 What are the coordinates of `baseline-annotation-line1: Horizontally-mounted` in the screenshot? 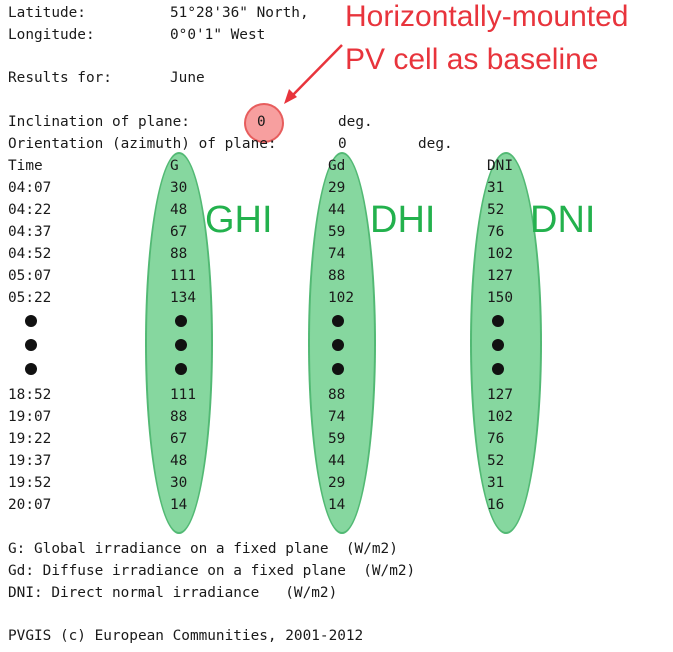 It's located at (487, 16).